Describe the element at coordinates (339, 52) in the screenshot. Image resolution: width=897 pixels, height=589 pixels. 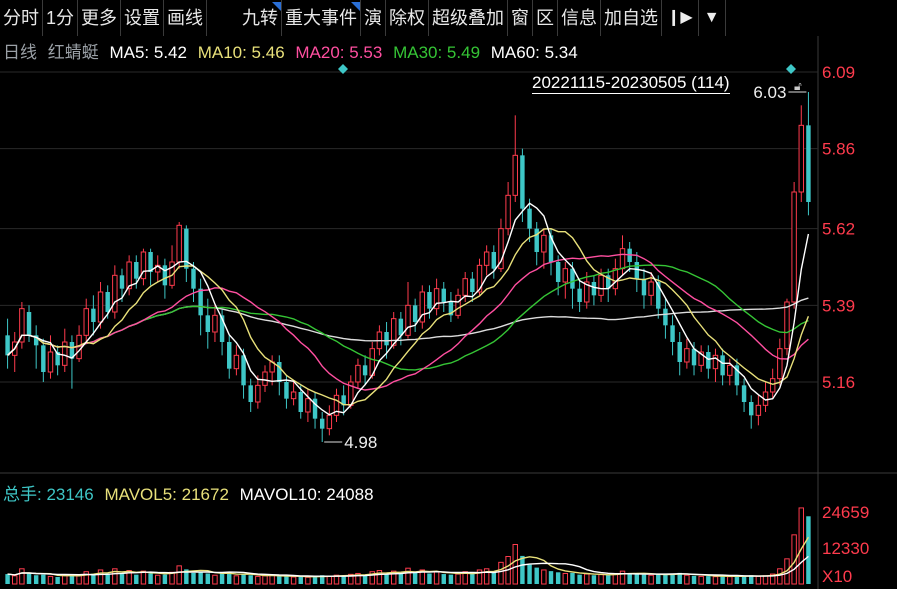
I see `ma20-value: MA20: 5.53` at that location.